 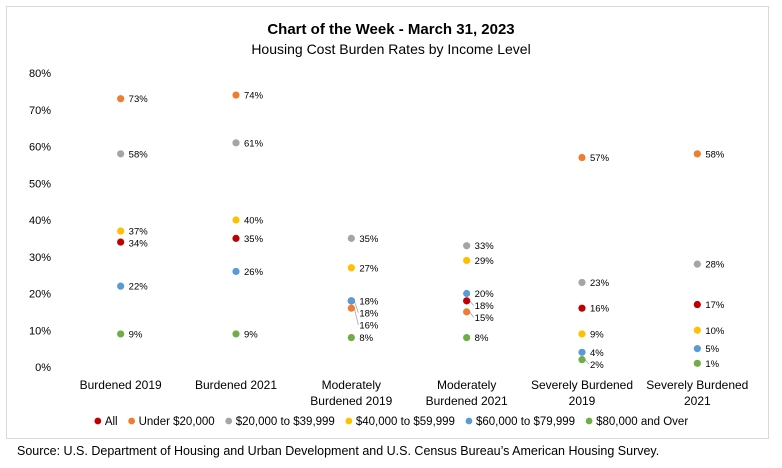 What do you see at coordinates (715, 305) in the screenshot?
I see `data-label: 17%` at bounding box center [715, 305].